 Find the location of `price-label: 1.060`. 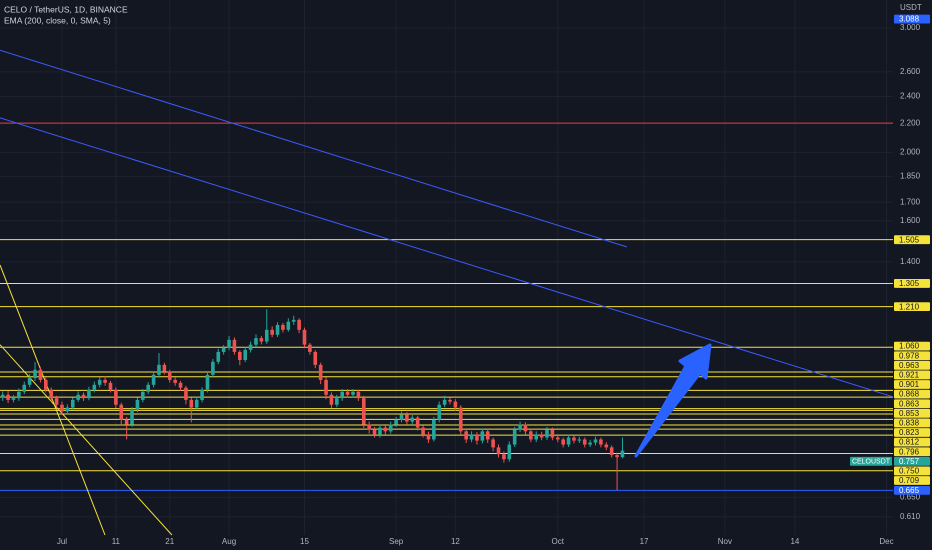

price-label: 1.060 is located at coordinates (909, 346).